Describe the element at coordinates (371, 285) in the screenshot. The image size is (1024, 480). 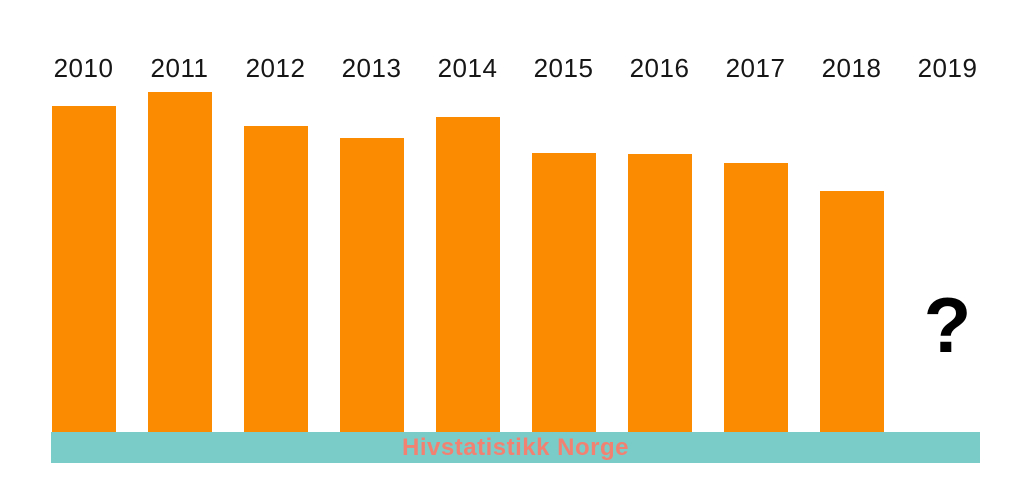
I see `bar-2013` at that location.